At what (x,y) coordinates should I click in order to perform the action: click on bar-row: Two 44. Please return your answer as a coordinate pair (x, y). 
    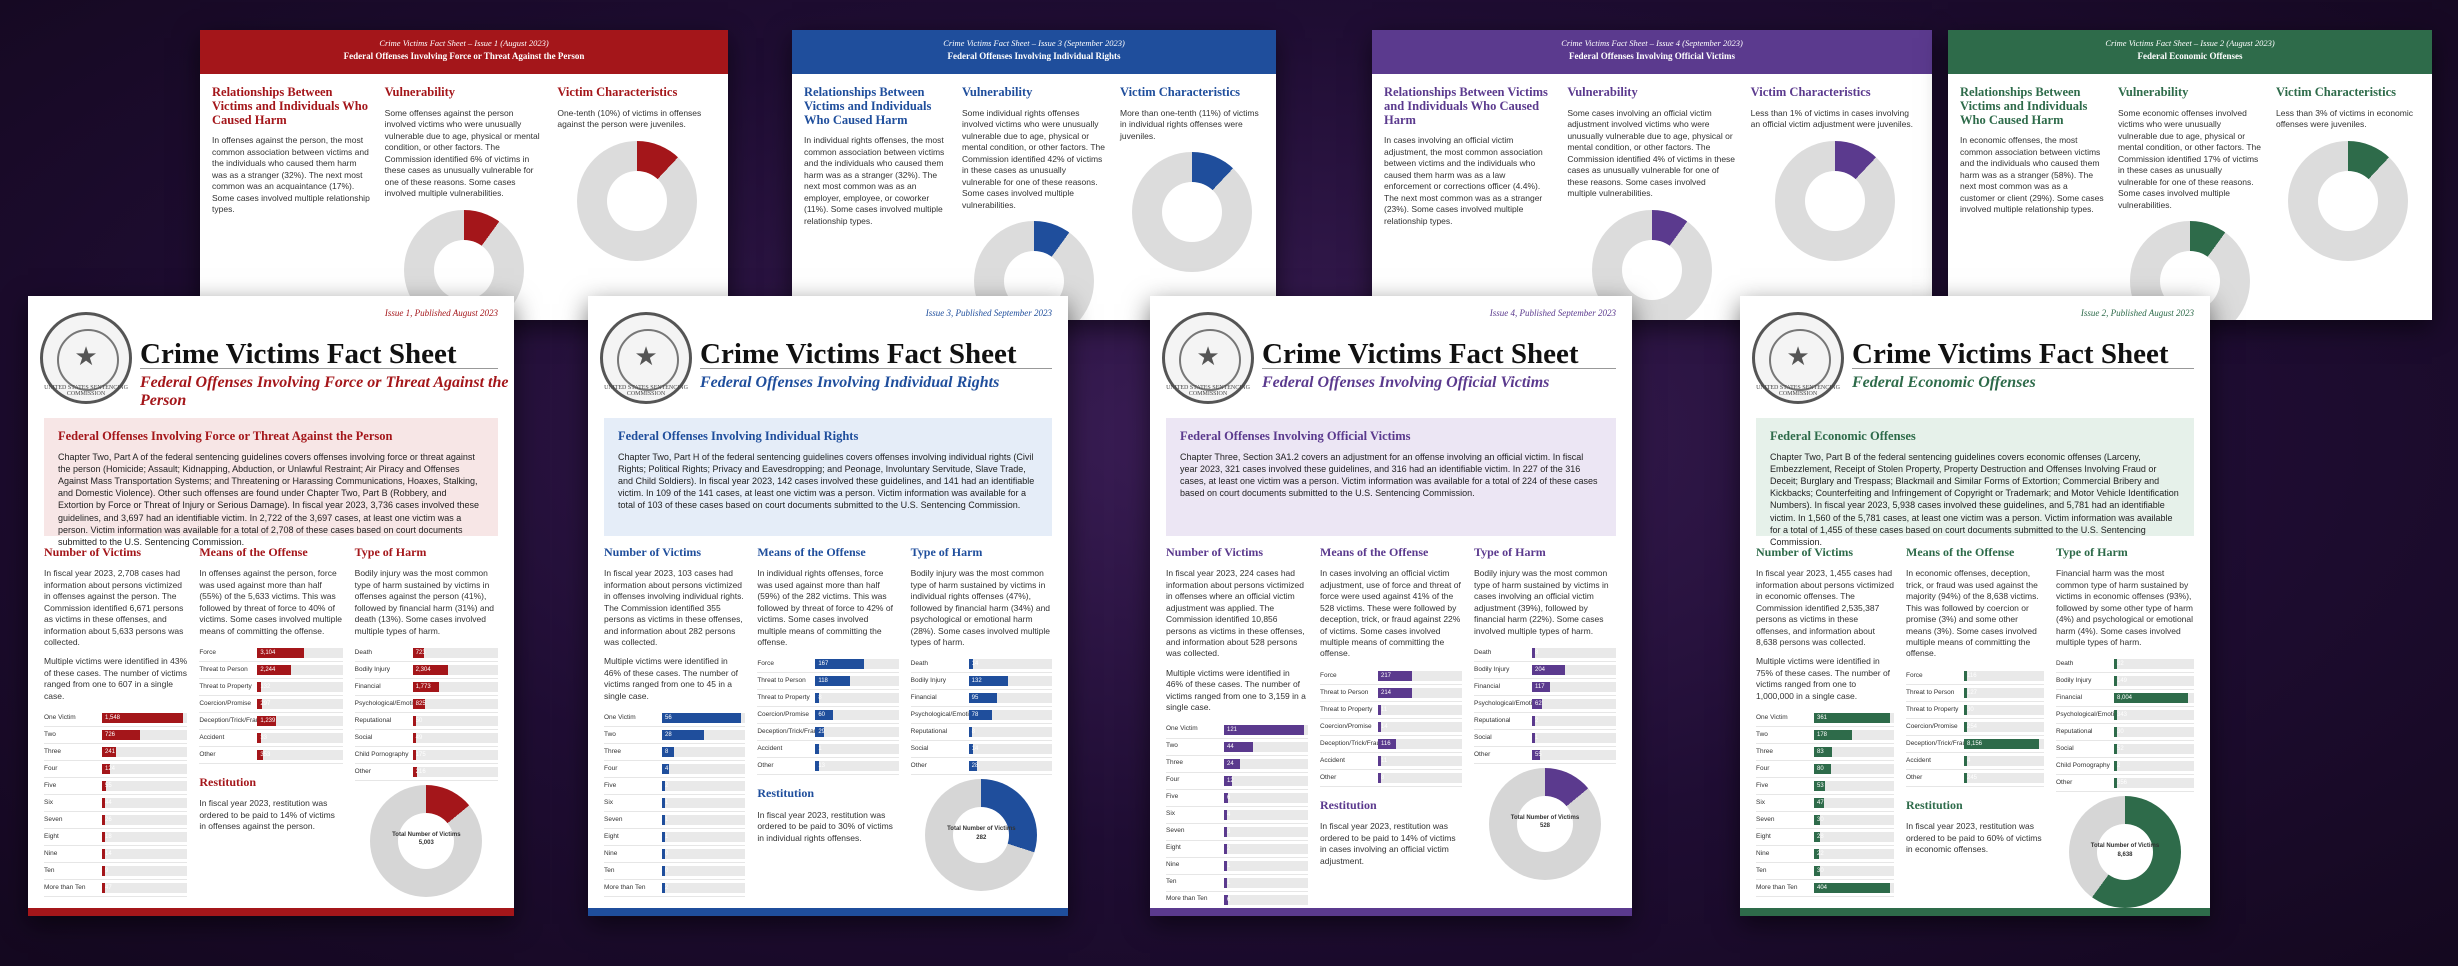
    Looking at the image, I should click on (1237, 747).